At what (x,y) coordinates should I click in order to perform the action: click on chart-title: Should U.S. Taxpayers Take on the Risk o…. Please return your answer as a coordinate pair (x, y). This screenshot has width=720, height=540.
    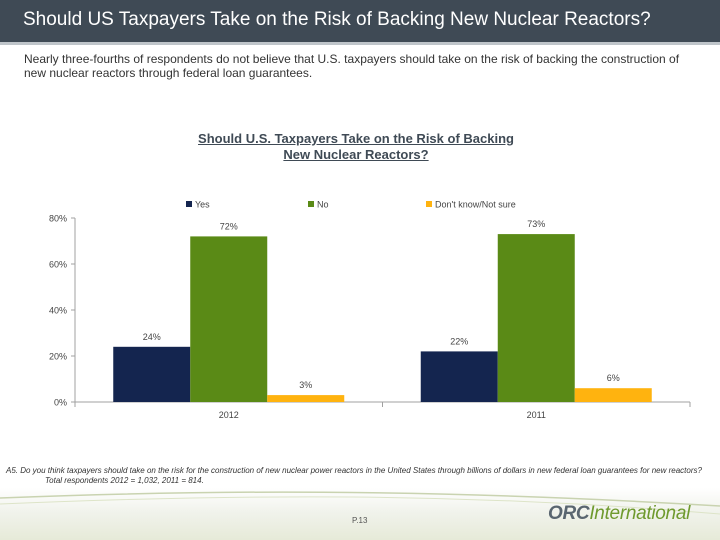
    Looking at the image, I should click on (356, 147).